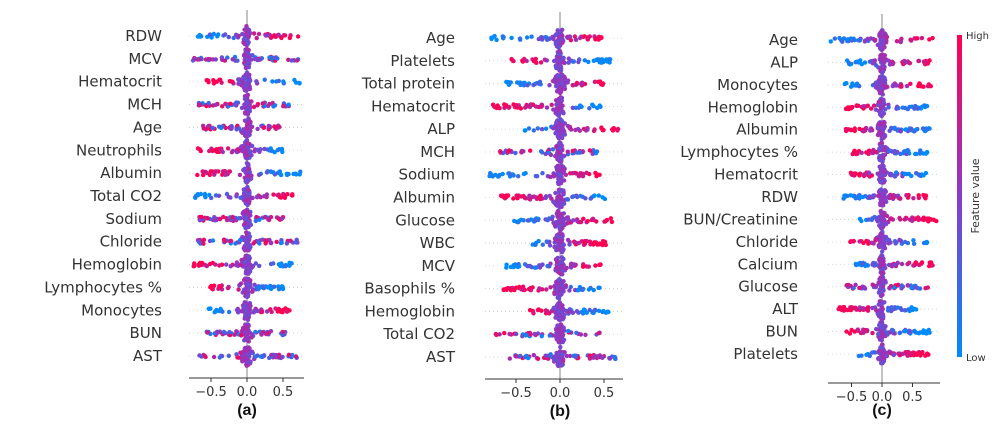 Image resolution: width=1006 pixels, height=448 pixels. What do you see at coordinates (192, 311) in the screenshot?
I see `feature-row: Monocytes` at bounding box center [192, 311].